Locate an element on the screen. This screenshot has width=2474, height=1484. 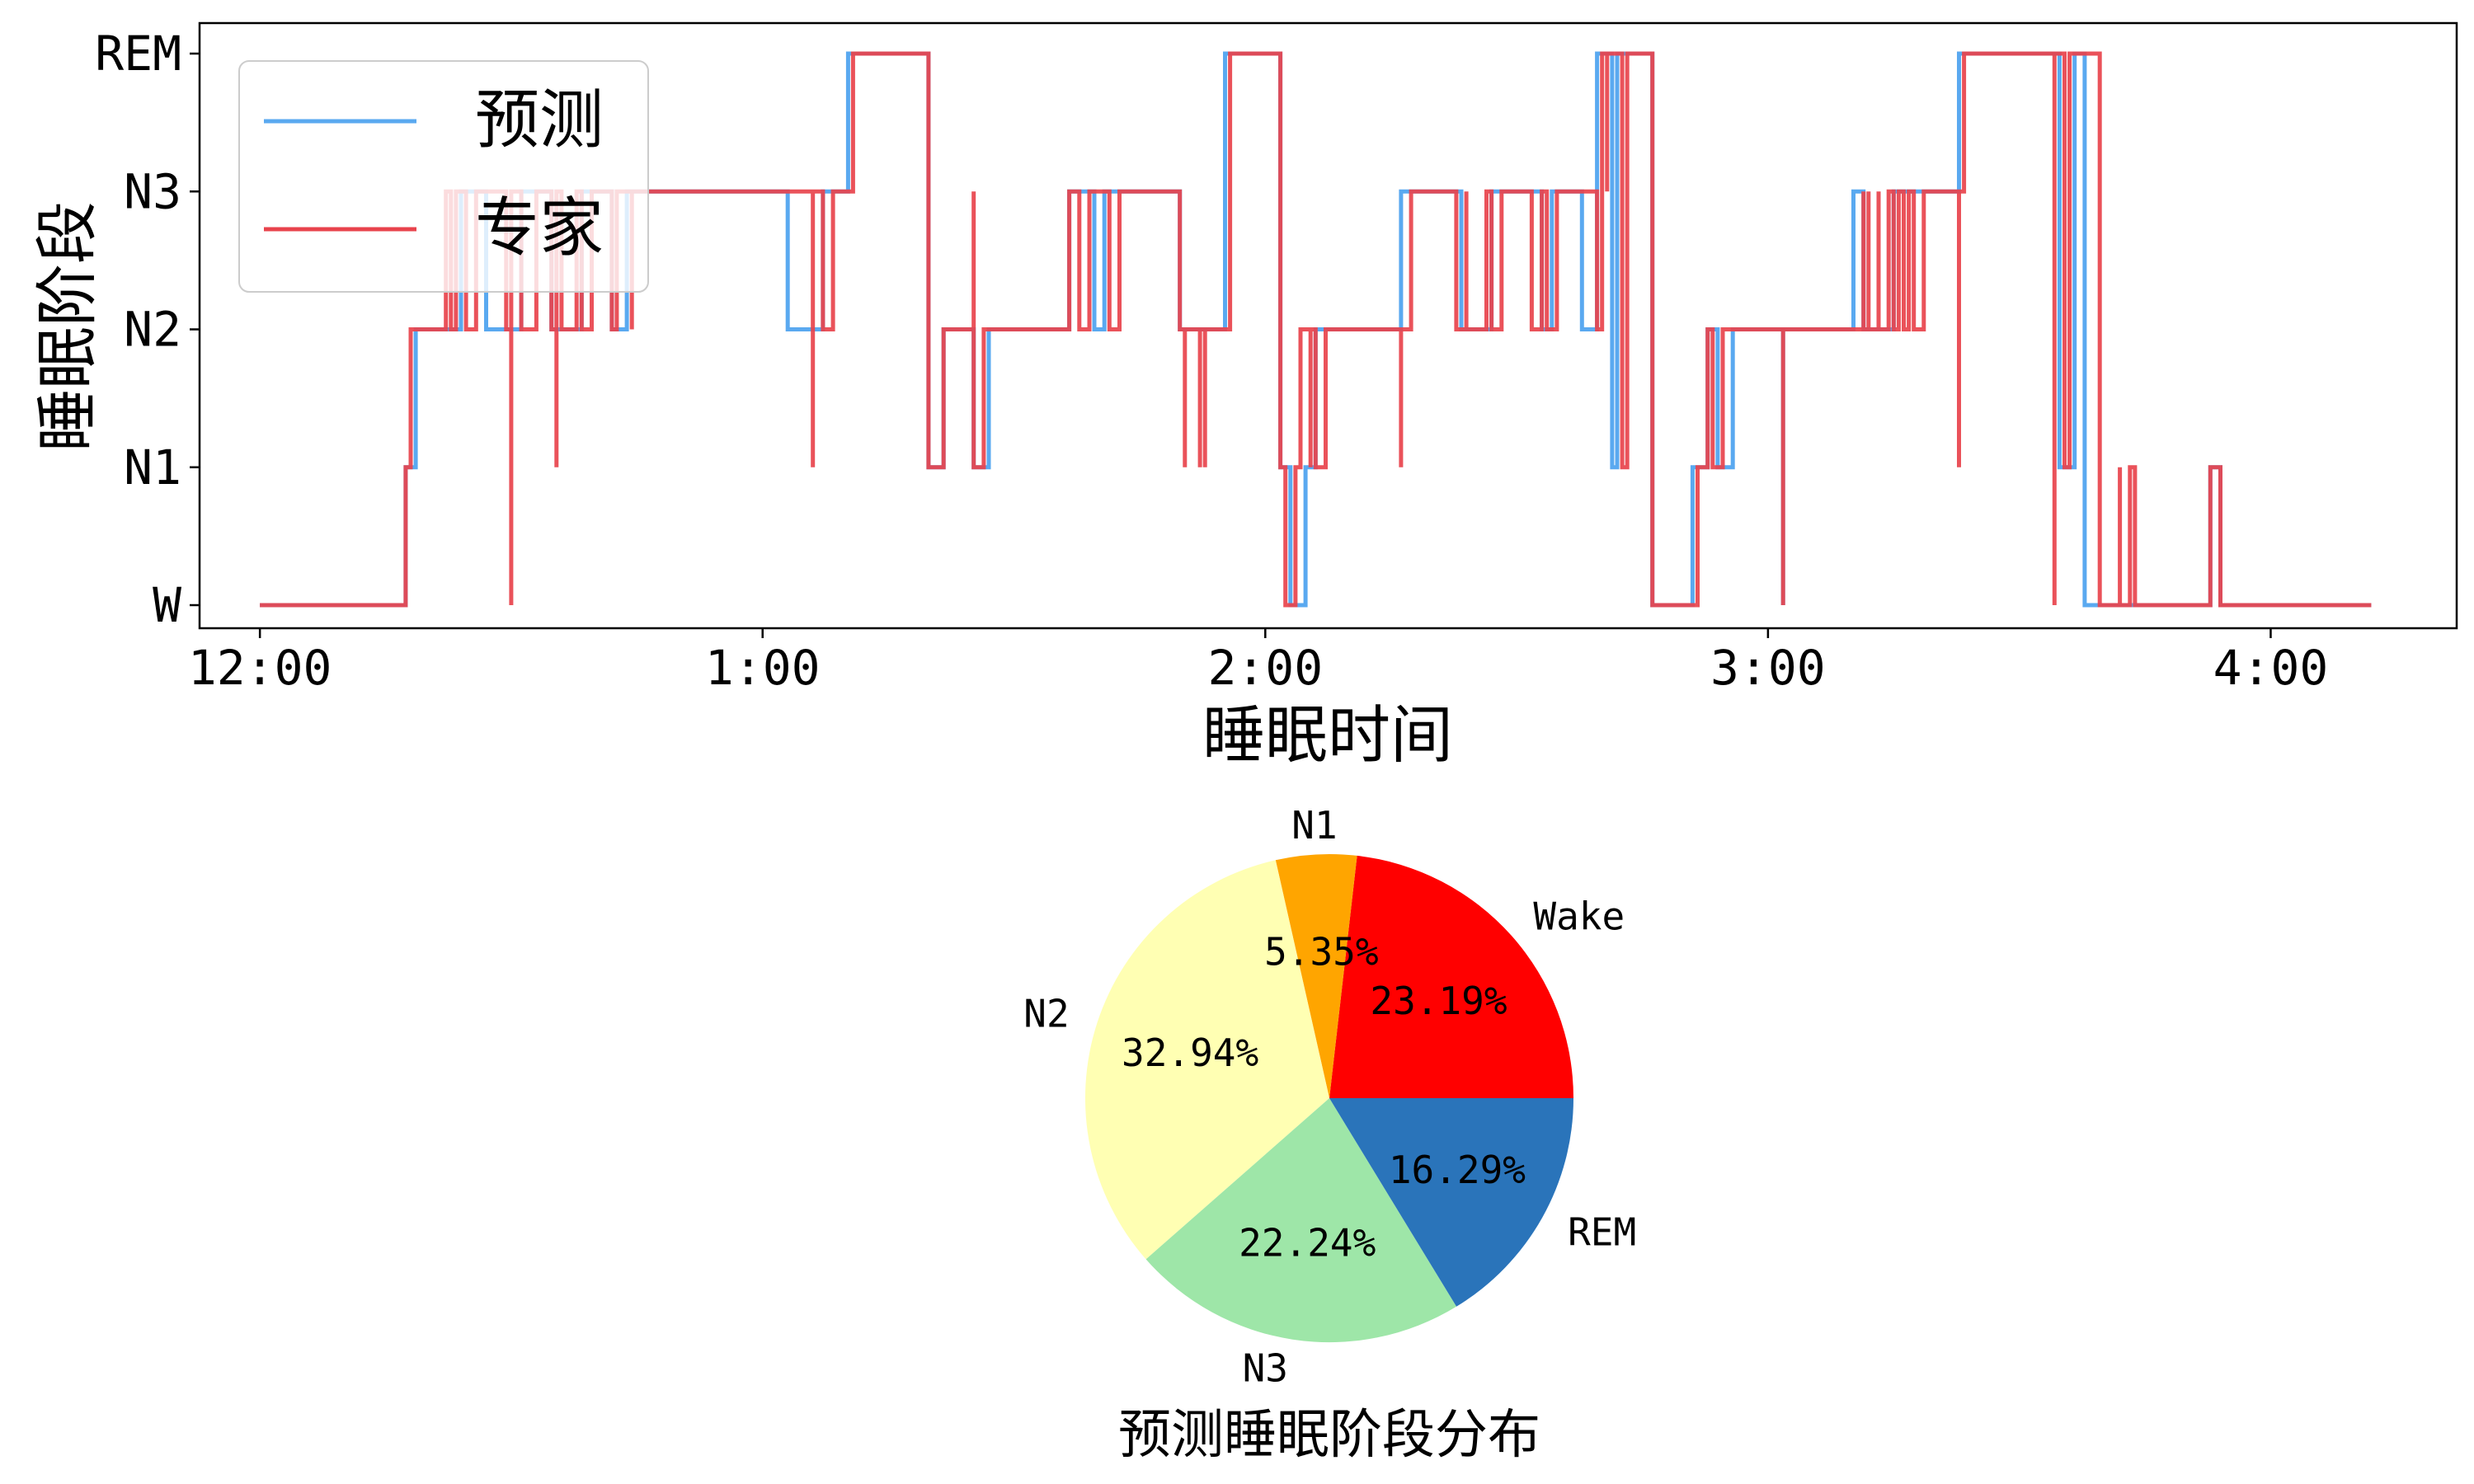
pie-label-rem: REM is located at coordinates (1602, 1231).